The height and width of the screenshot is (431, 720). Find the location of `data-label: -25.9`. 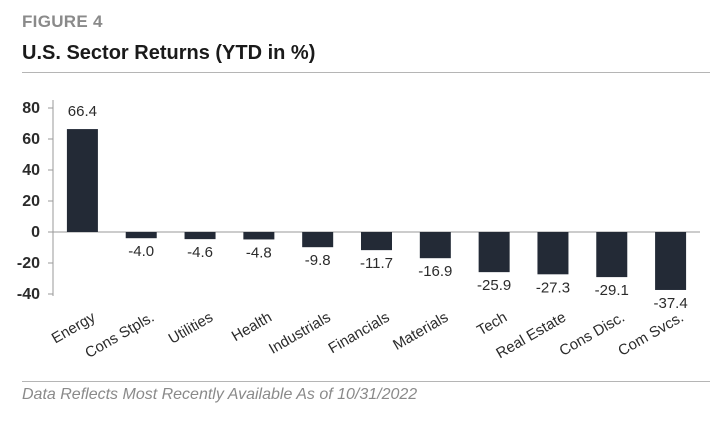

data-label: -25.9 is located at coordinates (494, 285).